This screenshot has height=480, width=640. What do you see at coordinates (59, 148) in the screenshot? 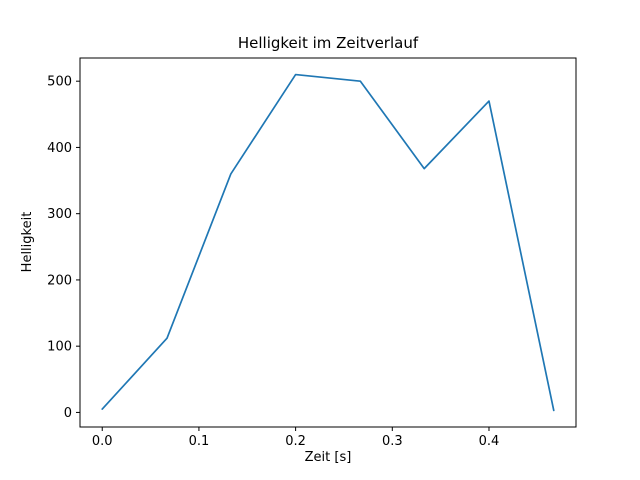
I see `y-tick-label: 400` at bounding box center [59, 148].